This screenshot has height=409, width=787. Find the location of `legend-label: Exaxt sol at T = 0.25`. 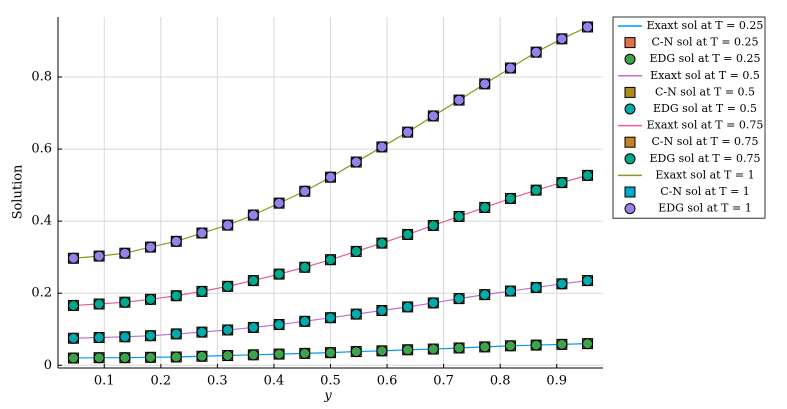

legend-label: Exaxt sol at T = 0.25 is located at coordinates (705, 25).